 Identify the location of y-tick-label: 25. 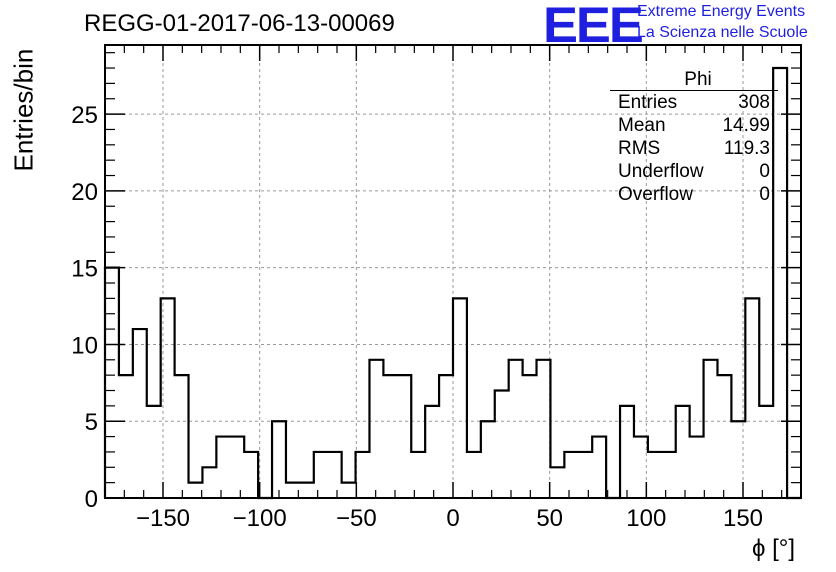
(84, 115).